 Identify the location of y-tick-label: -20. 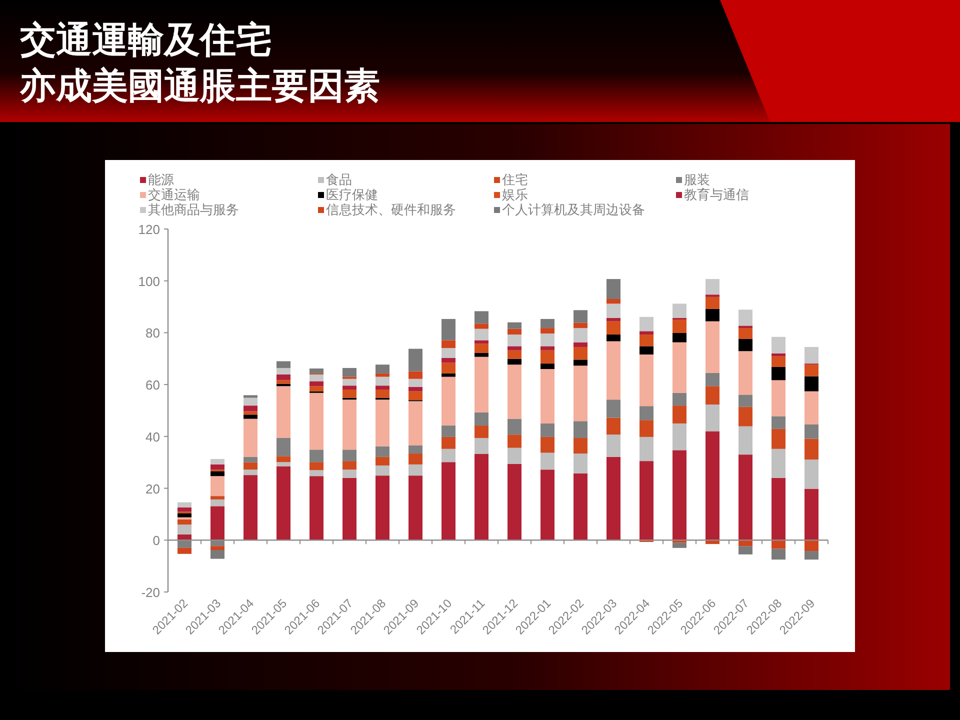
(150, 592).